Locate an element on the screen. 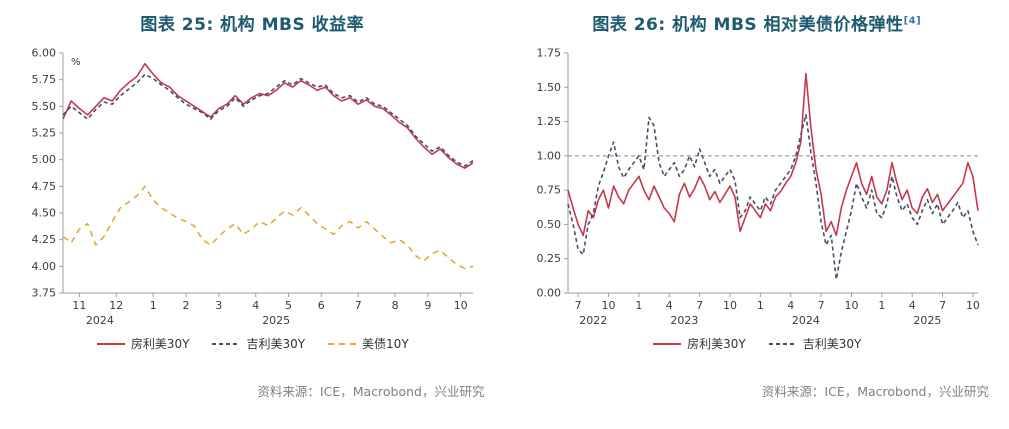  legend-item-美债10Y: 美债10Y is located at coordinates (368, 343).